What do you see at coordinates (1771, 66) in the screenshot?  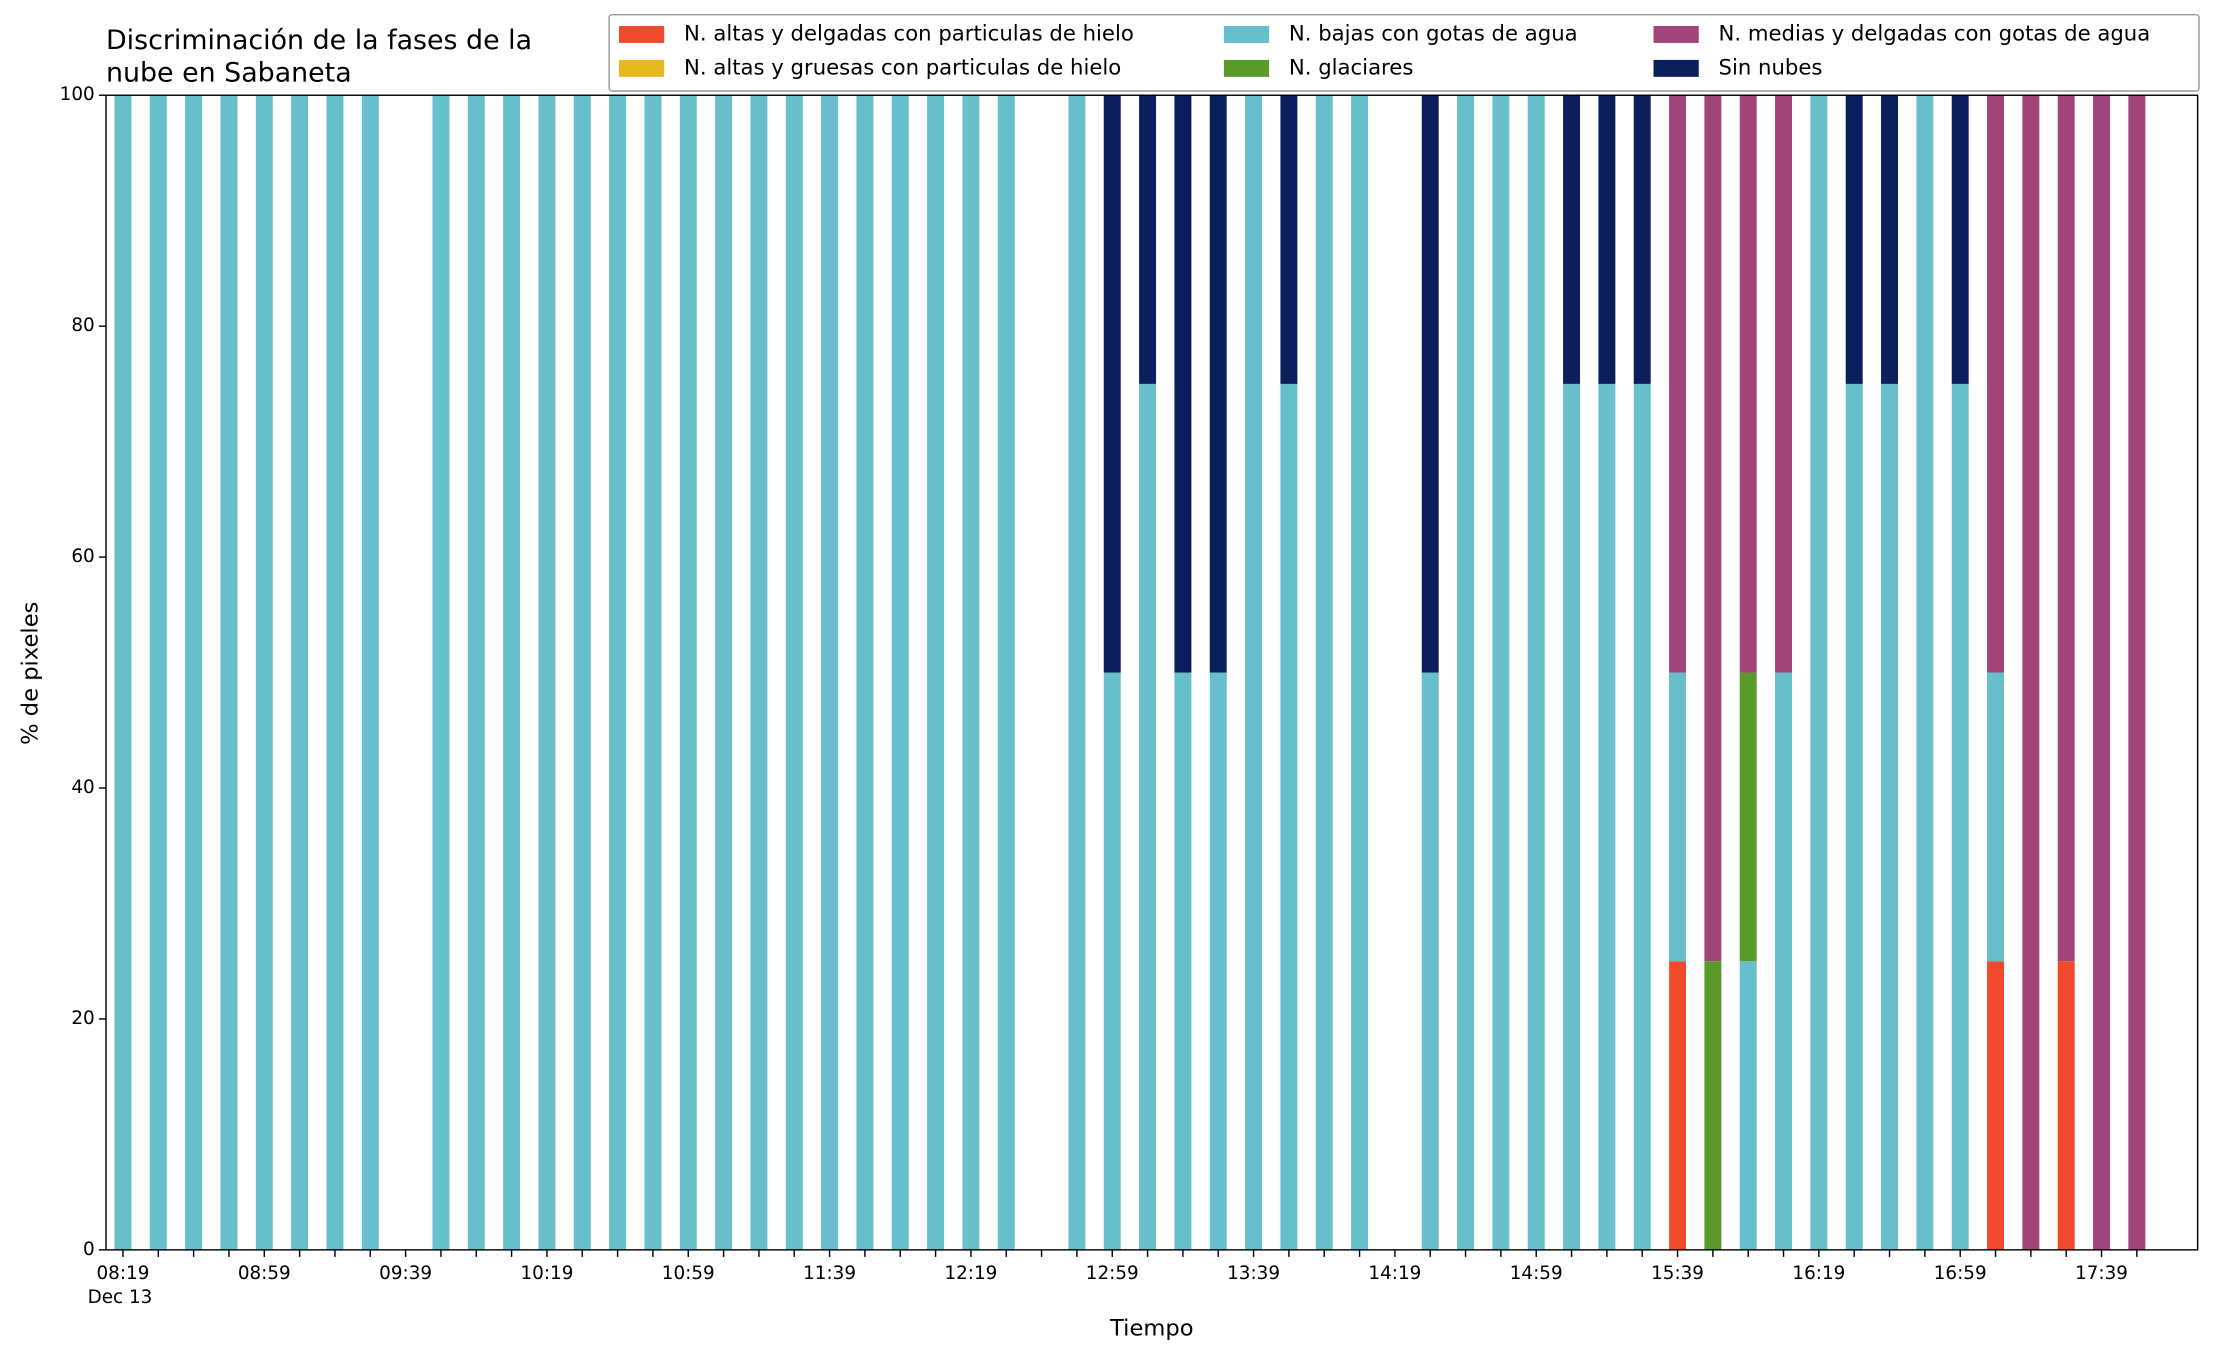 I see `legend-label: Sin nubes` at bounding box center [1771, 66].